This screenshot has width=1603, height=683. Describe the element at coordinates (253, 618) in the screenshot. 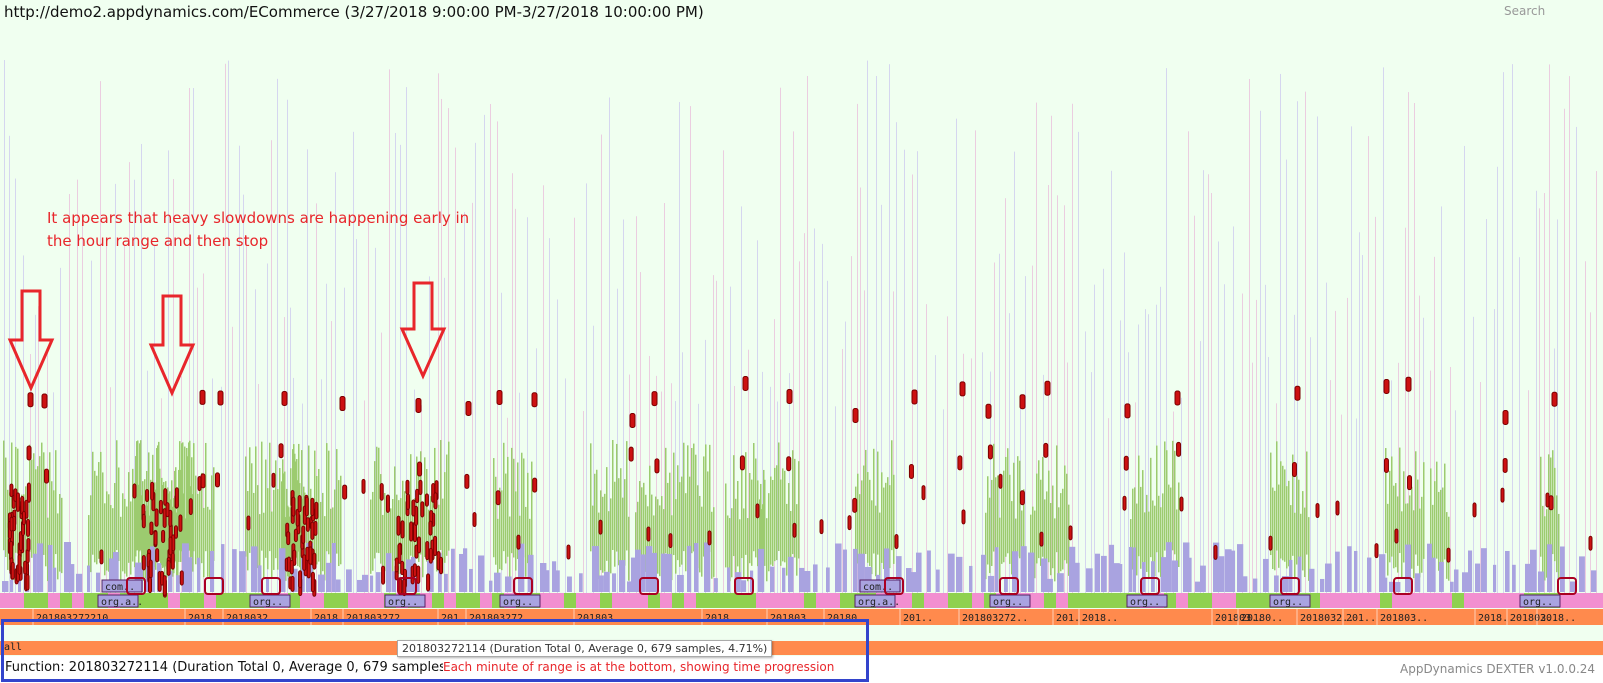

I see `minute-label: 2018032..` at that location.